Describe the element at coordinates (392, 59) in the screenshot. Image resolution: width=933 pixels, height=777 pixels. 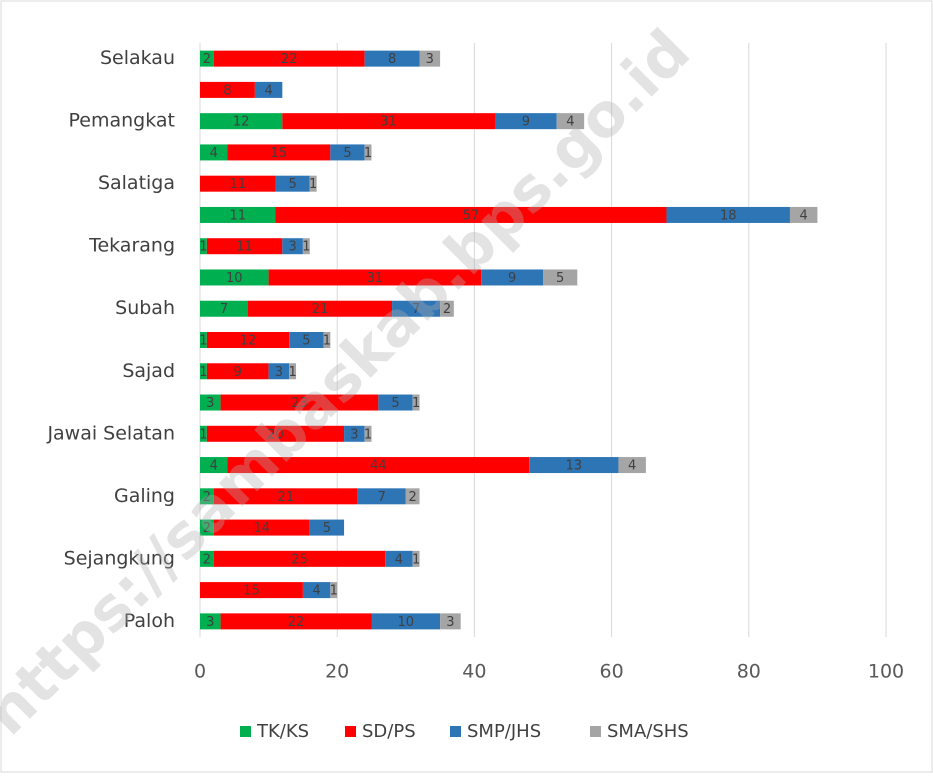
I see `data-label: 8` at that location.